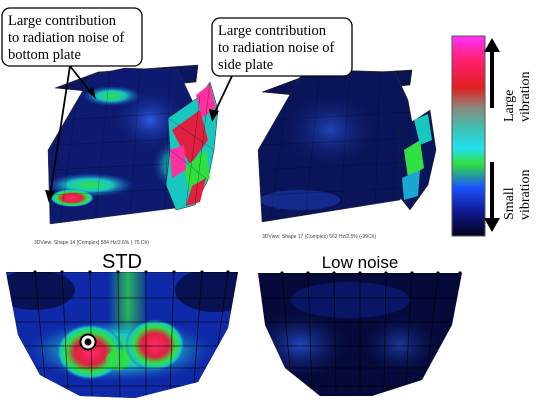 Image resolution: width=545 pixels, height=405 pixels. I want to click on std-mesh-nodes, so click(131, 272).